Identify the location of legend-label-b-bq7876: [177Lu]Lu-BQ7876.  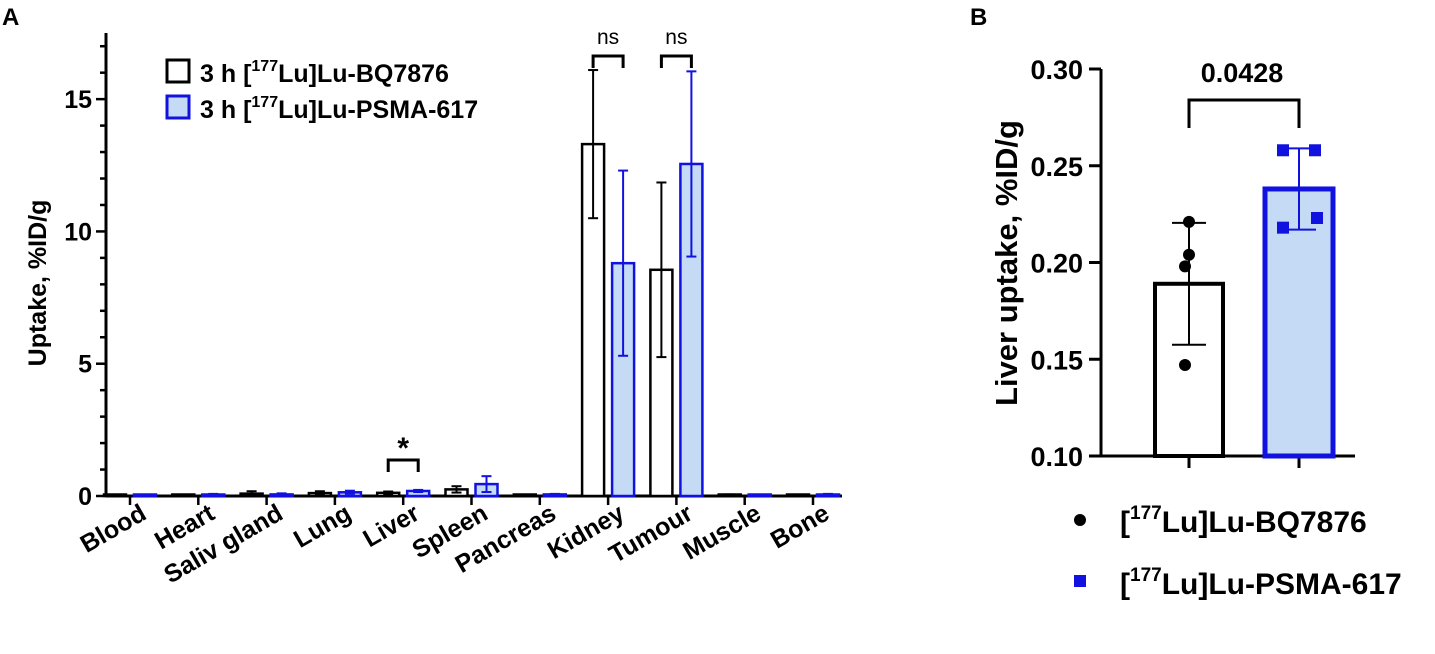
(1243, 521).